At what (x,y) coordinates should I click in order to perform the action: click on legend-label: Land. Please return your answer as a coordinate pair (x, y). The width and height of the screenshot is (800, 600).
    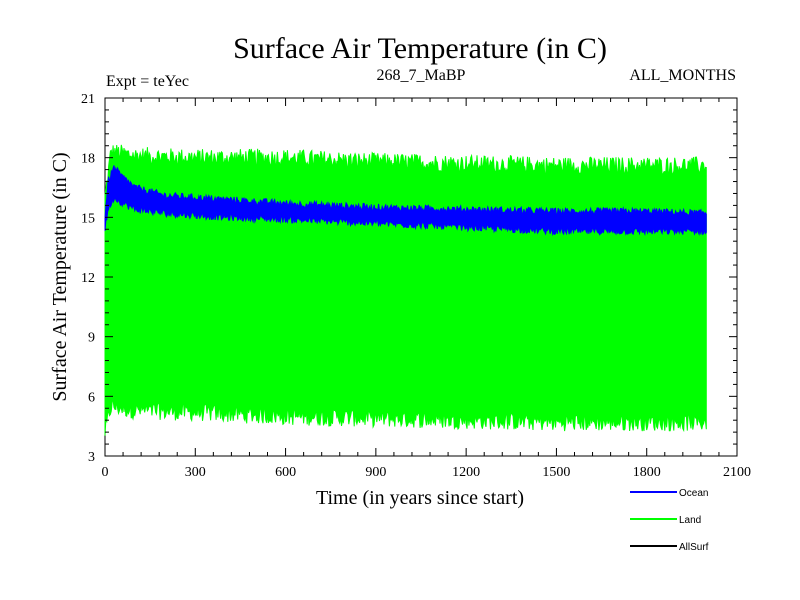
    Looking at the image, I should click on (690, 520).